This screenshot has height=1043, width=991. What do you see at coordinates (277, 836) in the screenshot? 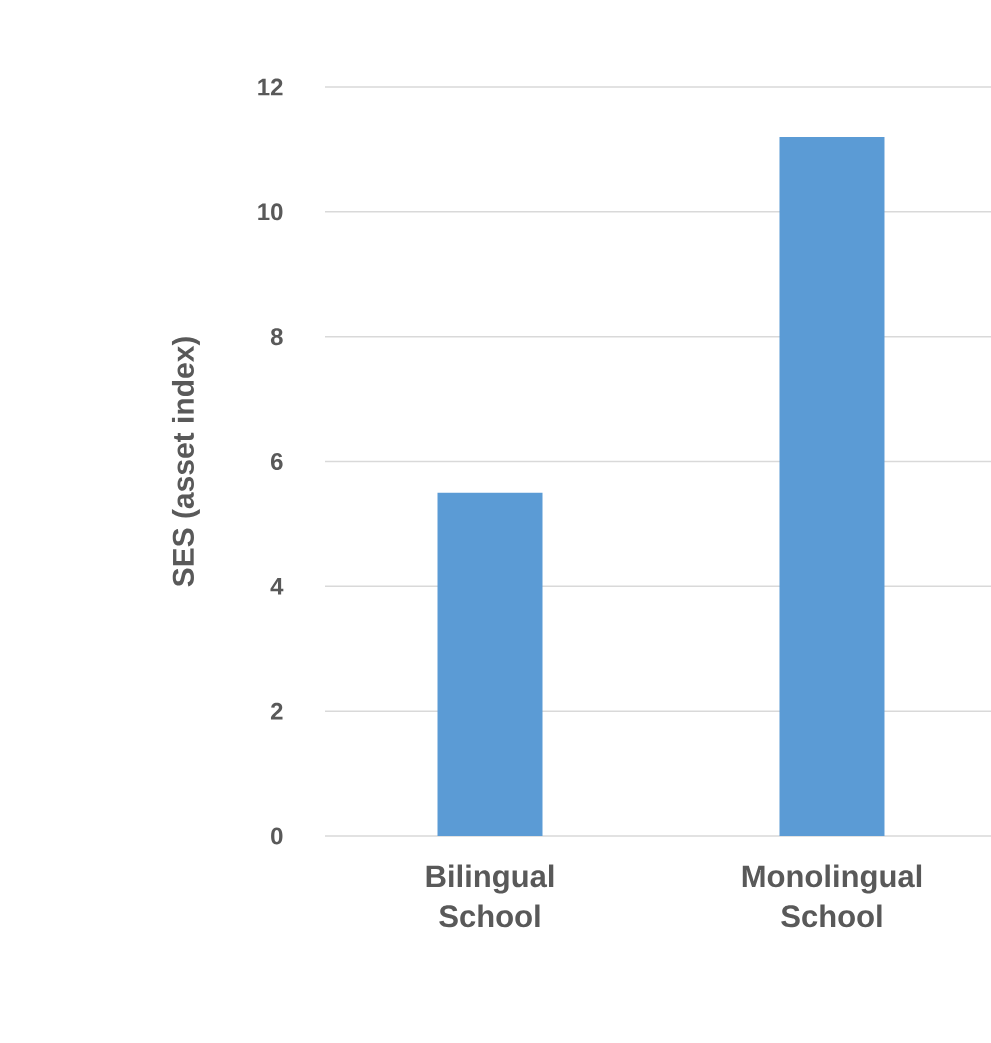
I see `y-tick-label: 0` at bounding box center [277, 836].